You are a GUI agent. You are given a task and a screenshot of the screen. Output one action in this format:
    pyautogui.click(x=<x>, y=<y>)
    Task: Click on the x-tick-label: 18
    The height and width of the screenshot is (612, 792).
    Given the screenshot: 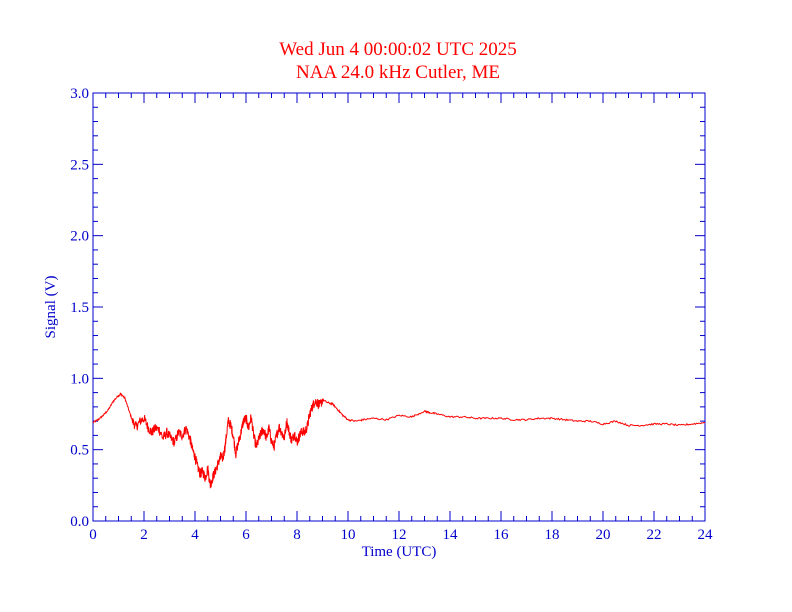 What is the action you would take?
    pyautogui.click(x=552, y=535)
    